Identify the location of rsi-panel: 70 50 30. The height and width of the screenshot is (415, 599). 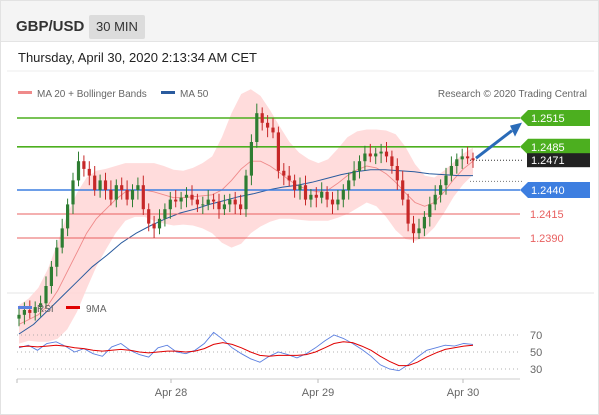
(279, 353).